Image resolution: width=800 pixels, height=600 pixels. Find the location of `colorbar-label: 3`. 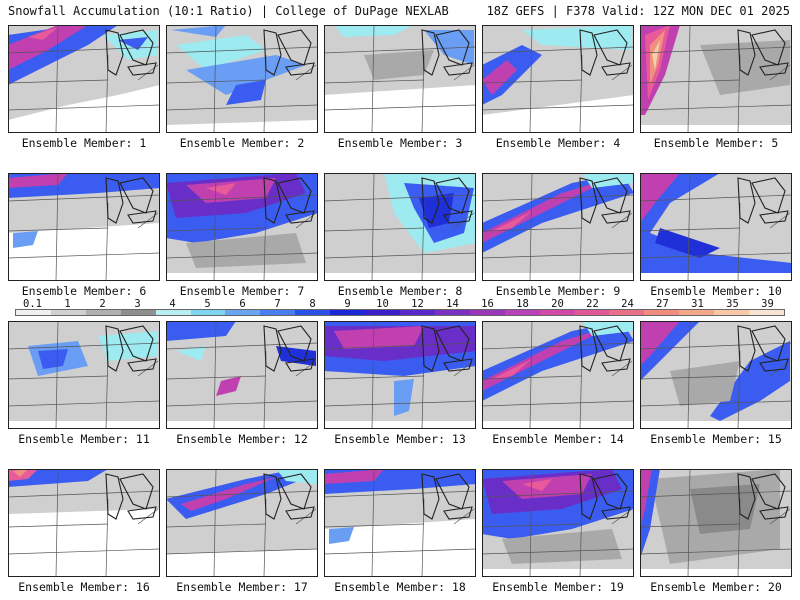

colorbar-label: 3 is located at coordinates (137, 304).